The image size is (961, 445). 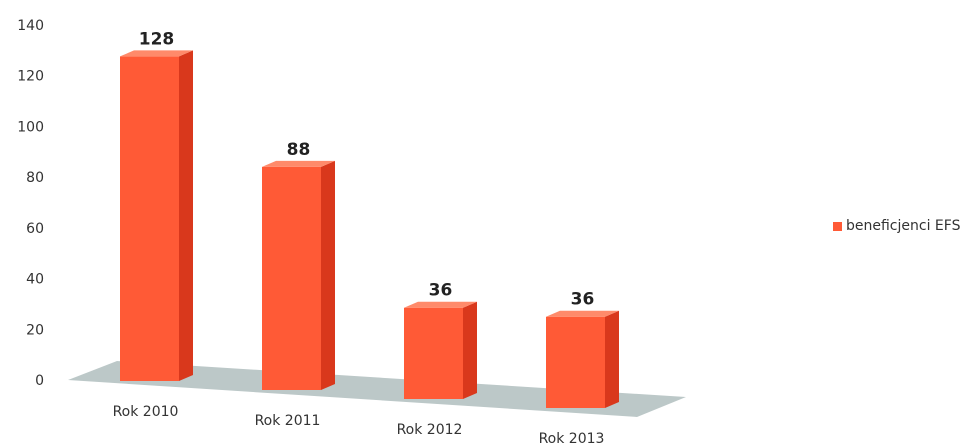 I want to click on x-tick-label: Rok 2011, so click(x=288, y=421).